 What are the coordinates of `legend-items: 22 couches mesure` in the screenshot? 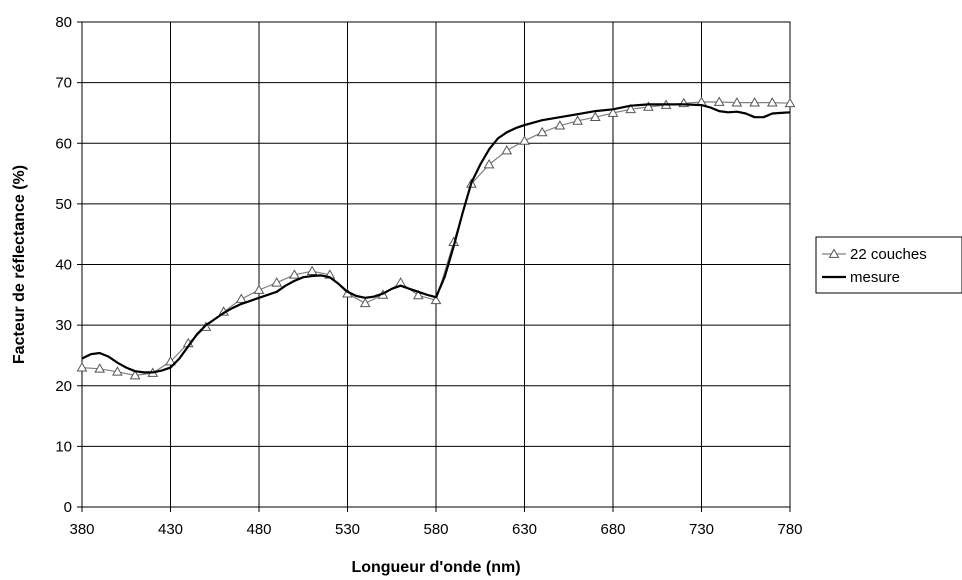 It's located at (874, 266).